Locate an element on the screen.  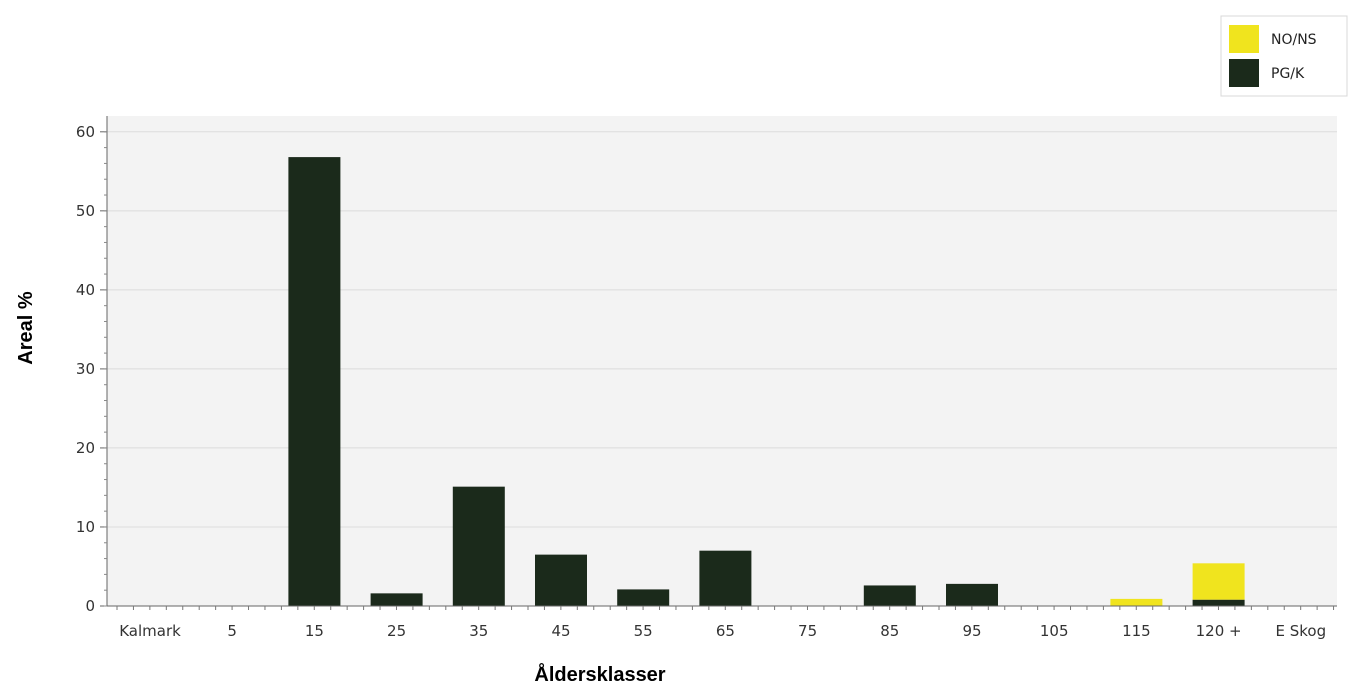
x-tick-label: 120 + is located at coordinates (1219, 631).